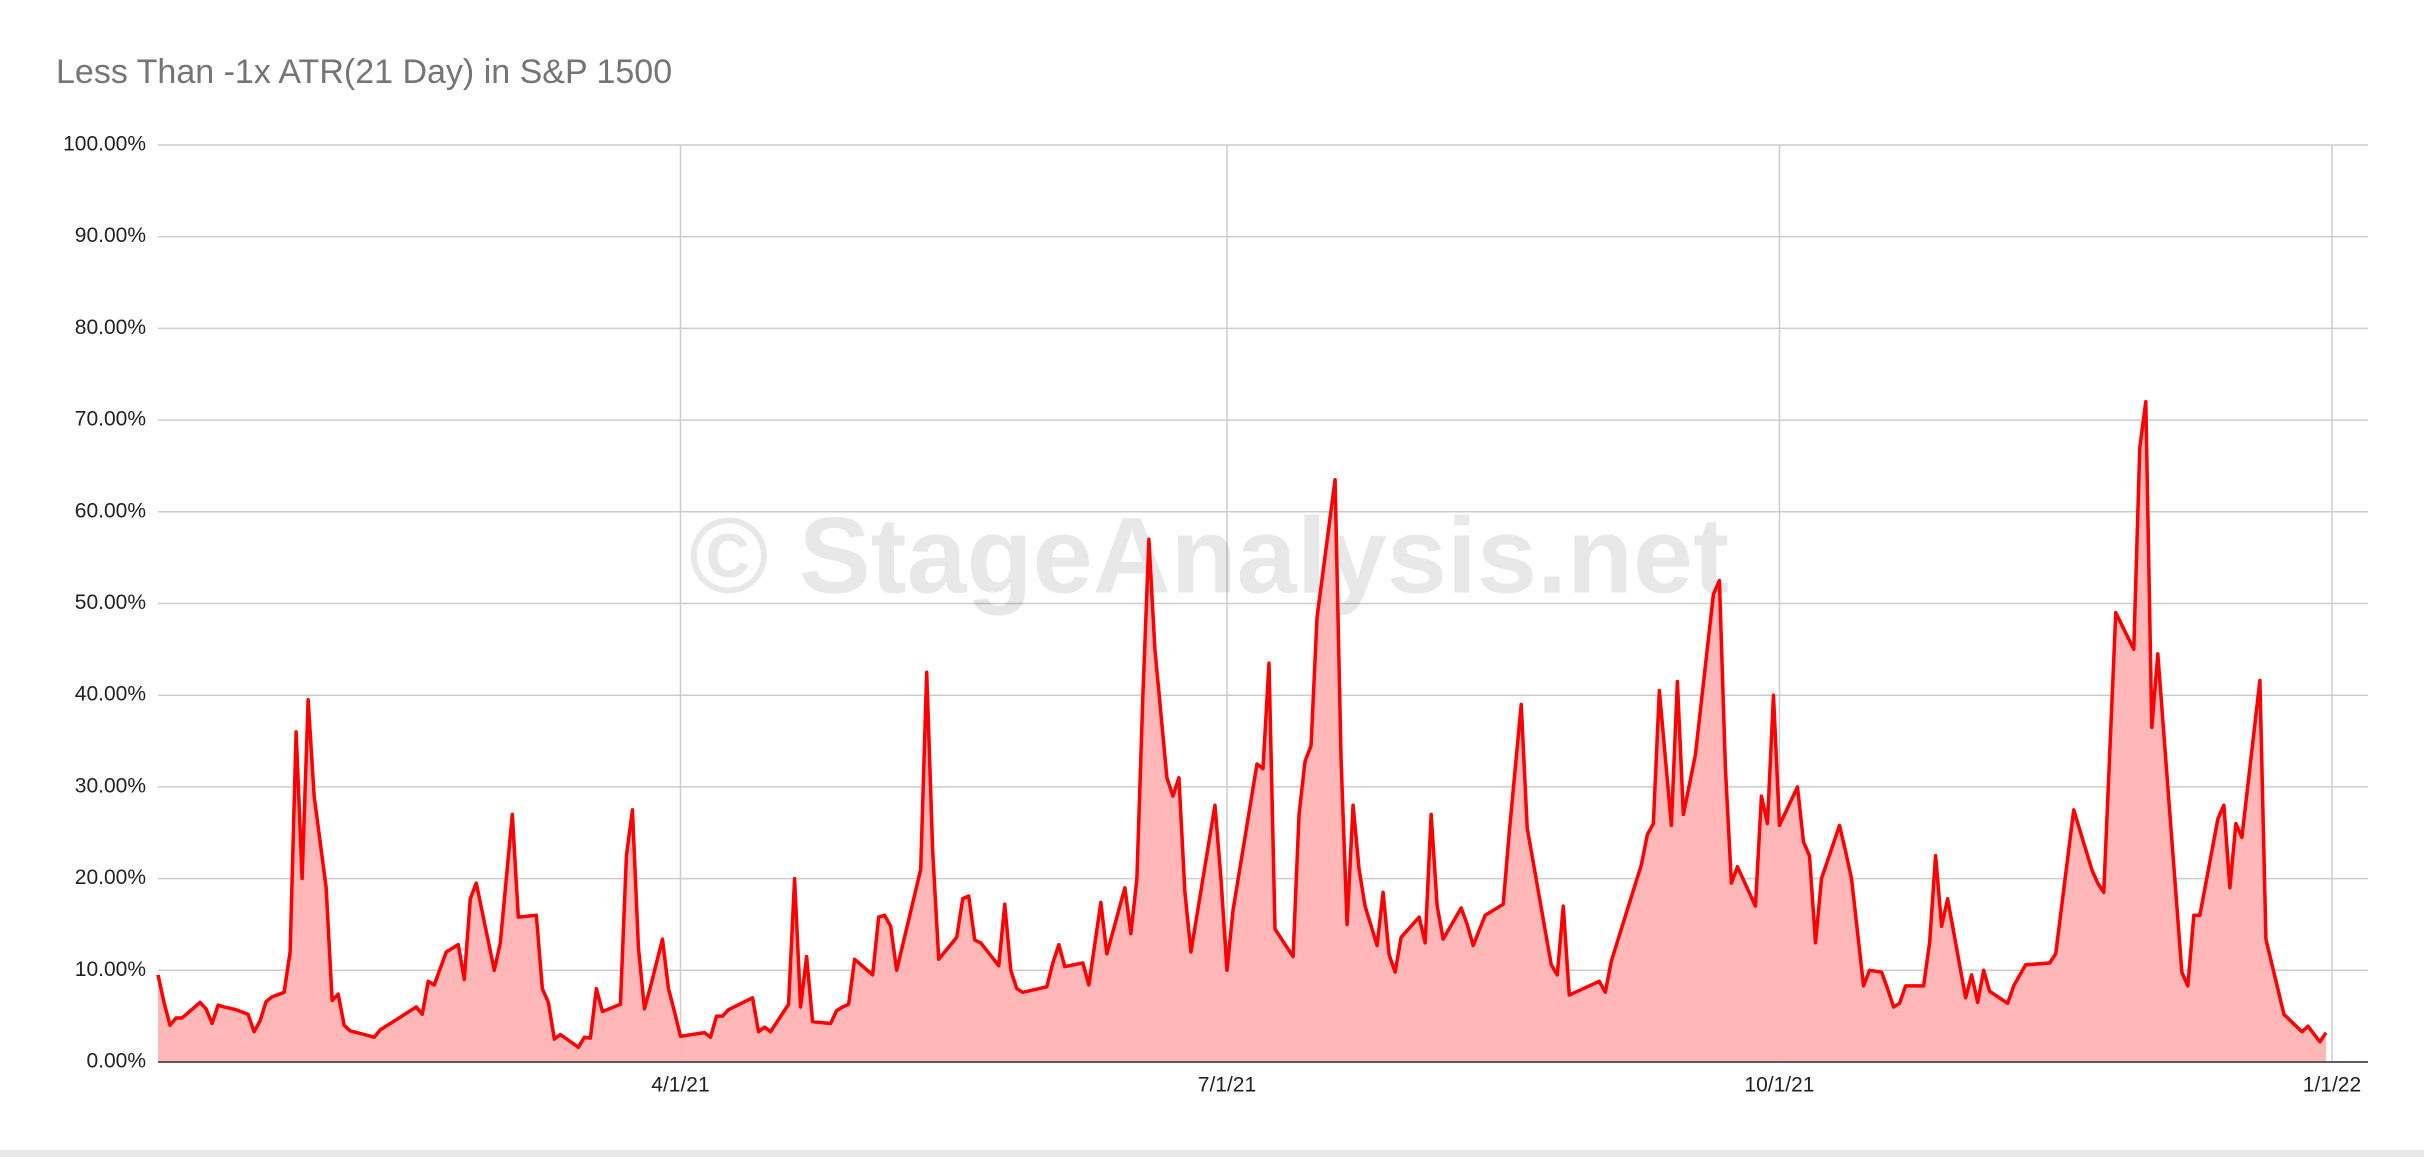  What do you see at coordinates (1779, 1085) in the screenshot?
I see `x-tick-label: 10/1/21` at bounding box center [1779, 1085].